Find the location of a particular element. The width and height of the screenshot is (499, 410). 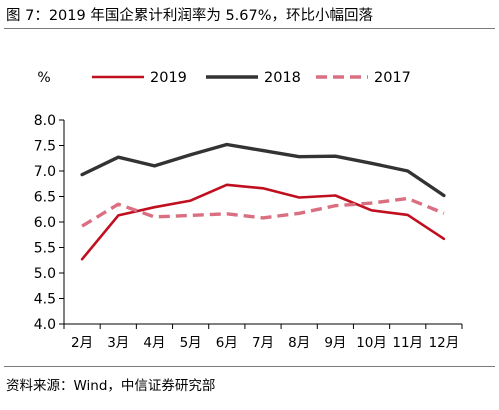

y-tick-label: 5.0 is located at coordinates (45, 274).